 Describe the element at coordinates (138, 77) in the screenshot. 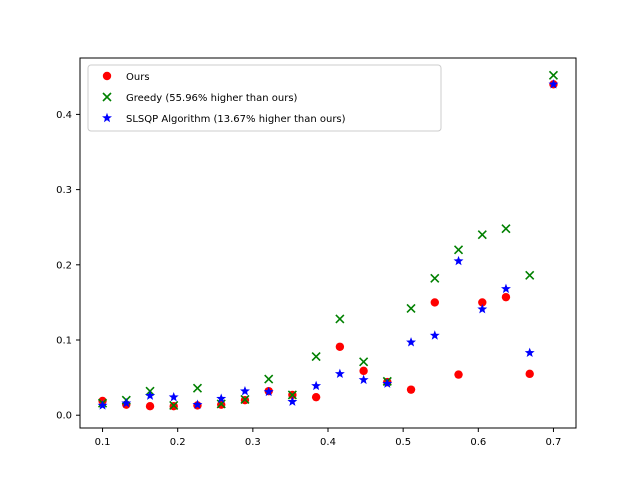

I see `legend-label: Ours` at that location.